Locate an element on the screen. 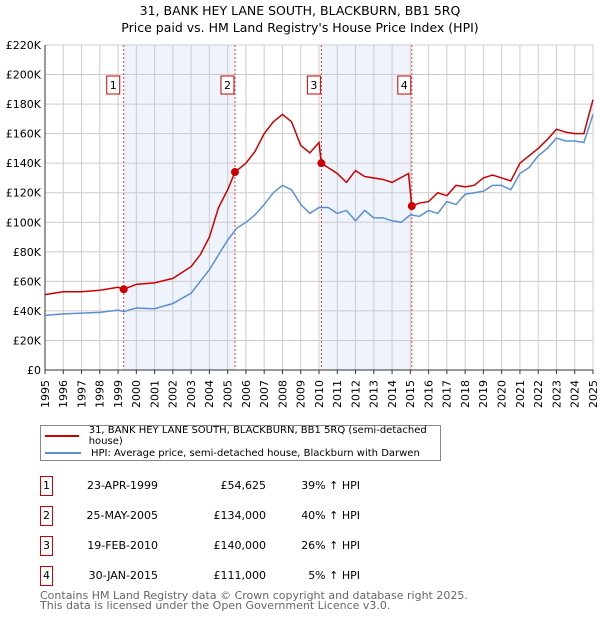 The height and width of the screenshot is (620, 600). x-tick-label: 2015 is located at coordinates (410, 394).